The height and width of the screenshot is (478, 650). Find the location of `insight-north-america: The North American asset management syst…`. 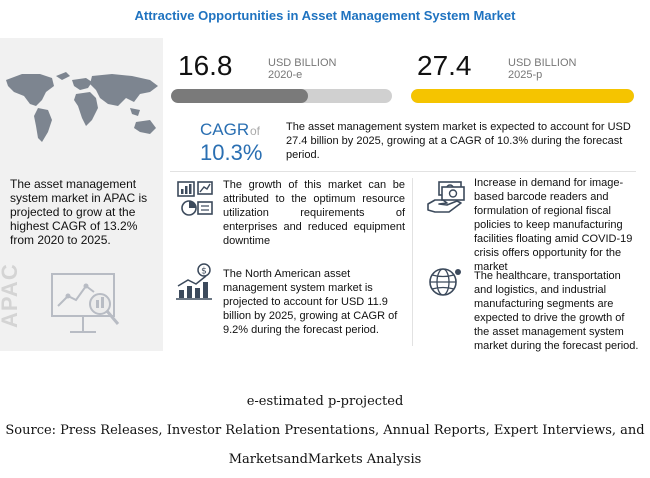

insight-north-america: The North American asset management syst… is located at coordinates (310, 302).